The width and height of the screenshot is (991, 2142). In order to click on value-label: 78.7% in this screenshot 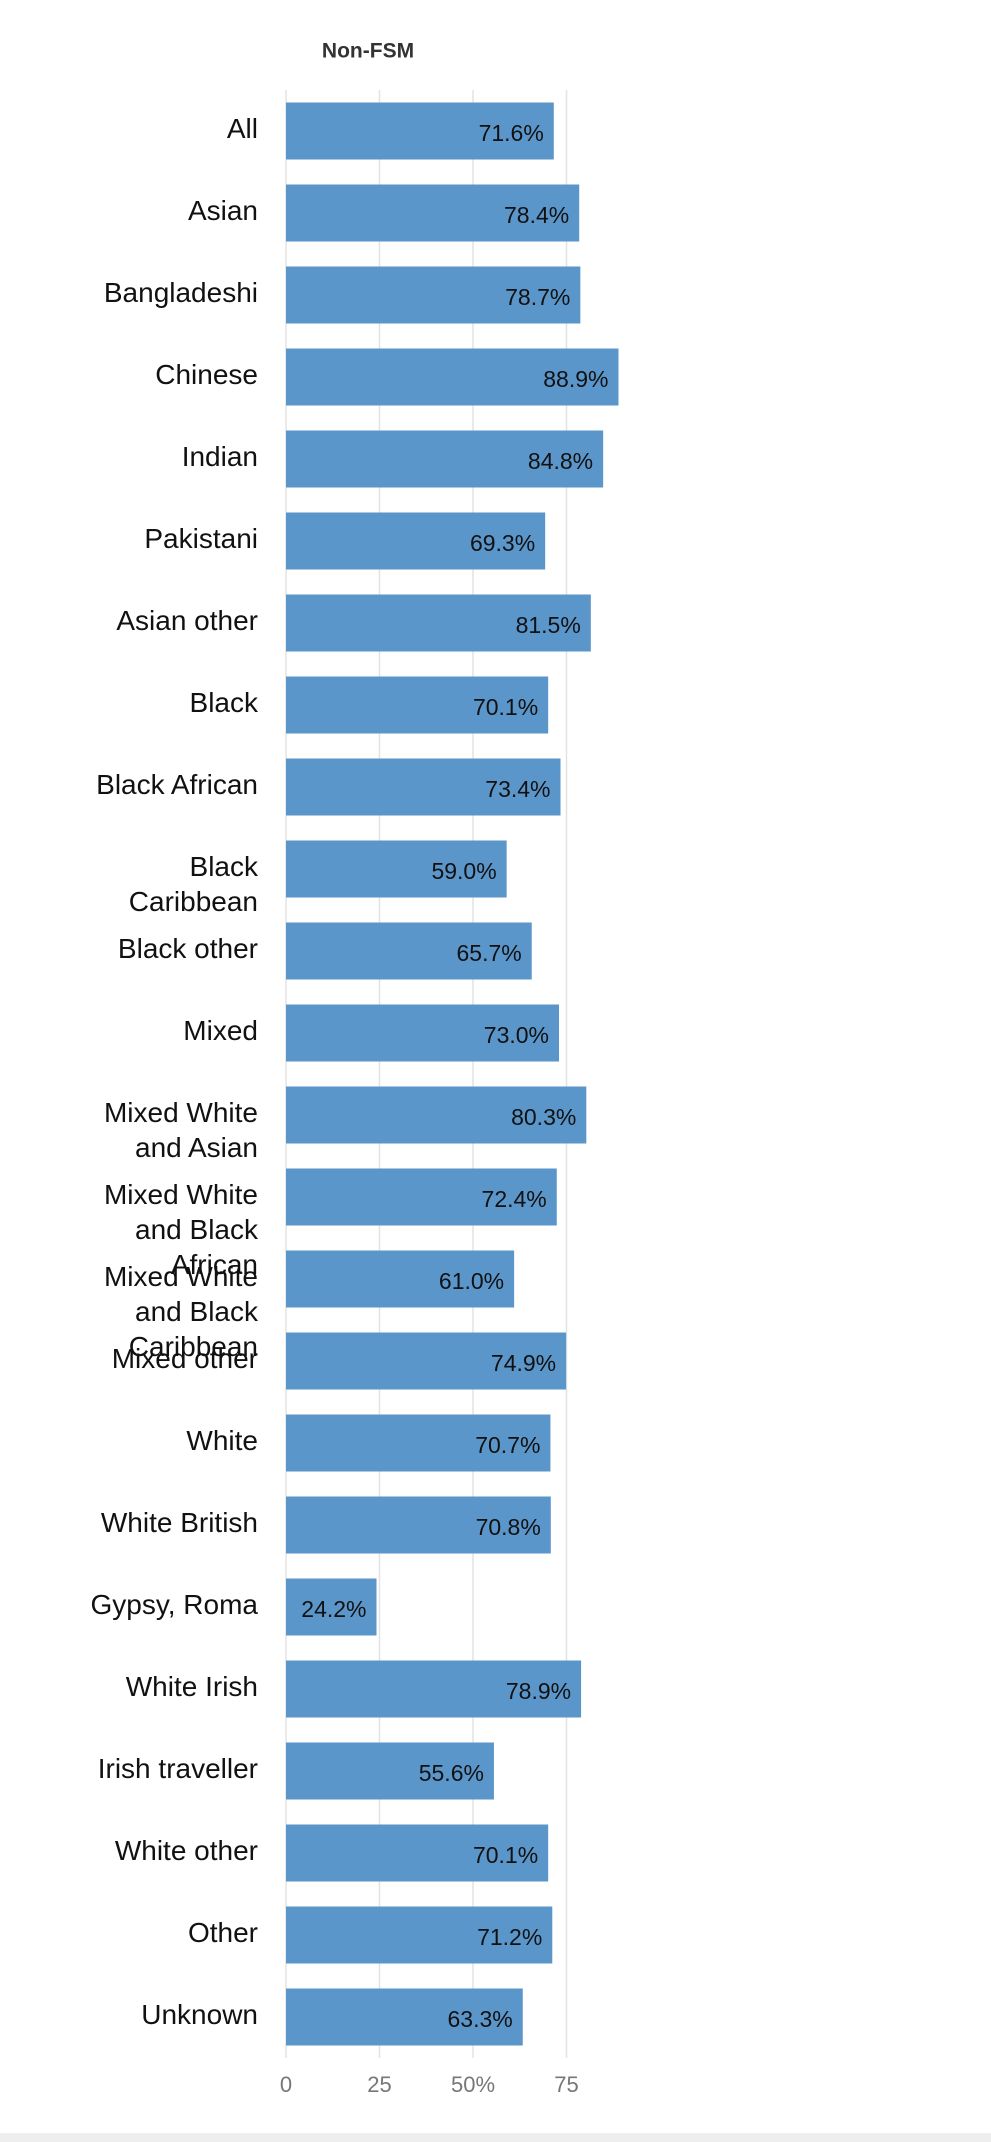, I will do `click(537, 297)`.